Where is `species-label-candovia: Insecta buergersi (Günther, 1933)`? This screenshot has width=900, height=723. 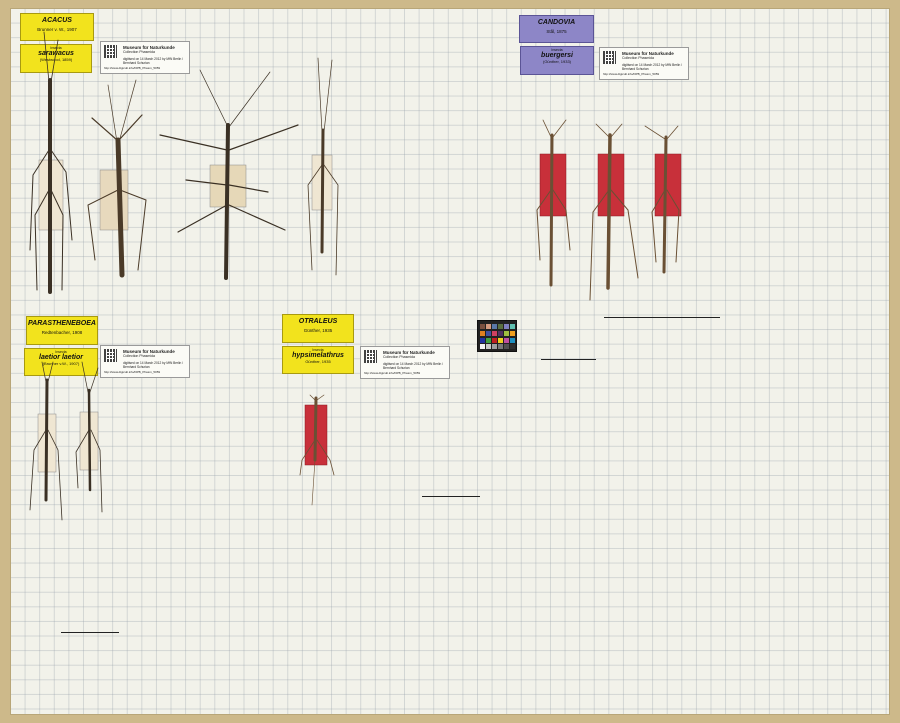
species-label-candovia: Insecta buergersi (Günther, 1933) is located at coordinates (557, 60).